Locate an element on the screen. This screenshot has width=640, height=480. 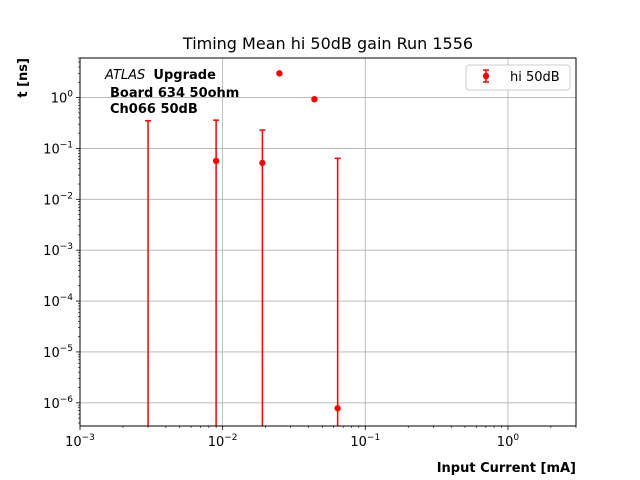
legend: hi 50dB is located at coordinates (518, 77).